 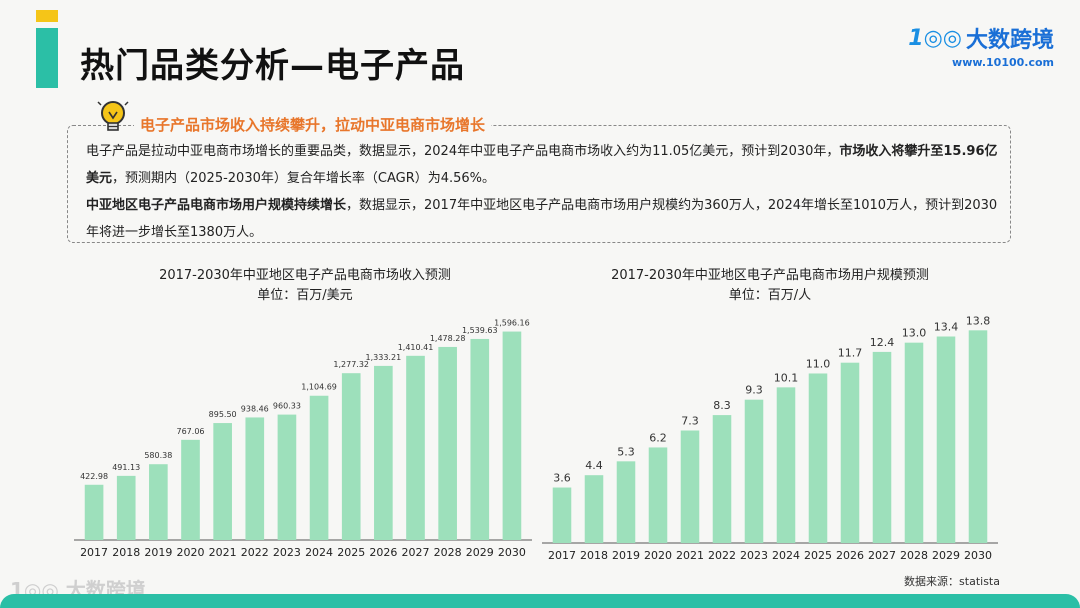 I want to click on bar-2026, so click(x=850, y=452).